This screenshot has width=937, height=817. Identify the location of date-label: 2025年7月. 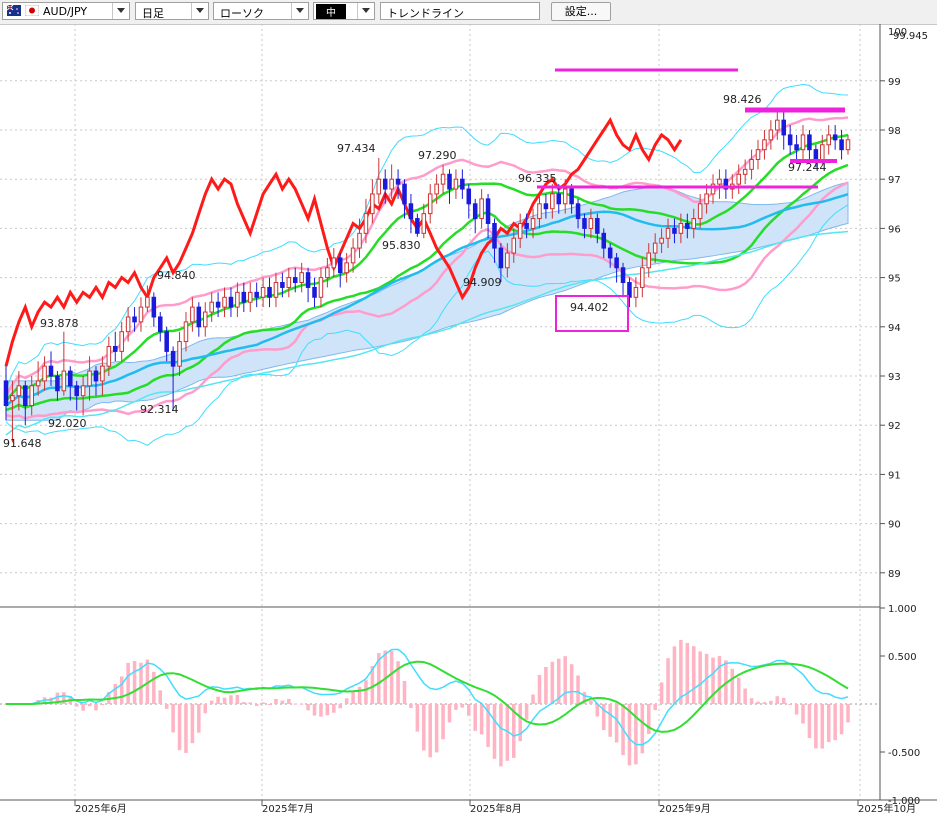
(288, 808).